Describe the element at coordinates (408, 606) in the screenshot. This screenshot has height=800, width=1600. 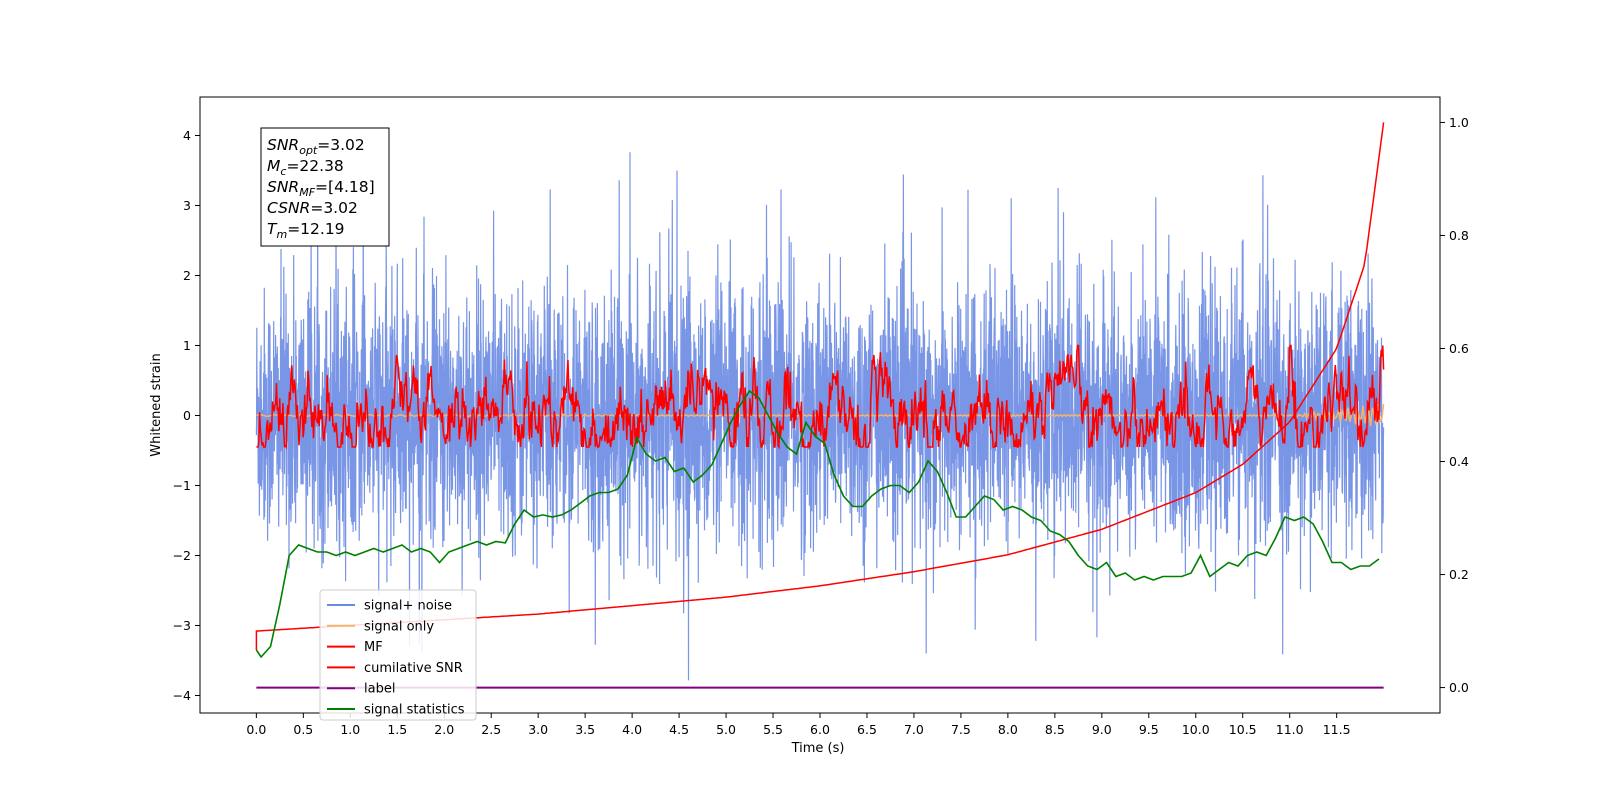
I see `legend-label: signal+ noise` at that location.